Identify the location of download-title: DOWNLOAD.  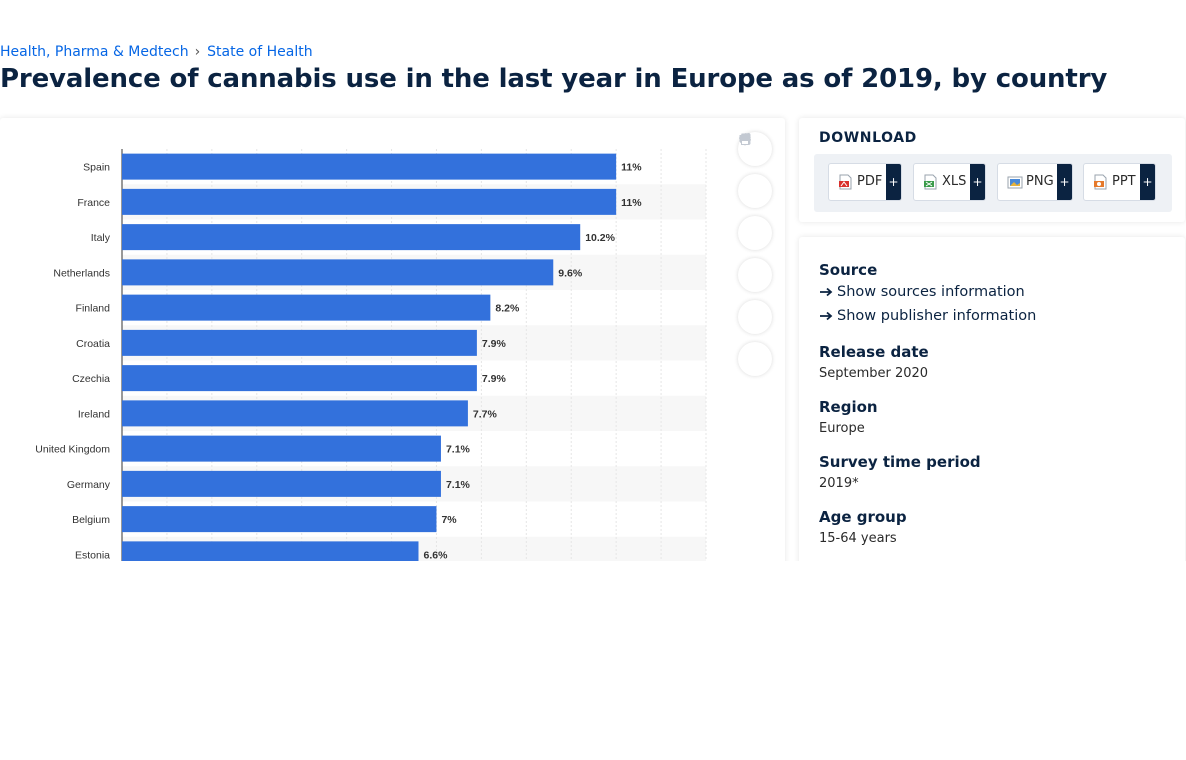
(868, 138).